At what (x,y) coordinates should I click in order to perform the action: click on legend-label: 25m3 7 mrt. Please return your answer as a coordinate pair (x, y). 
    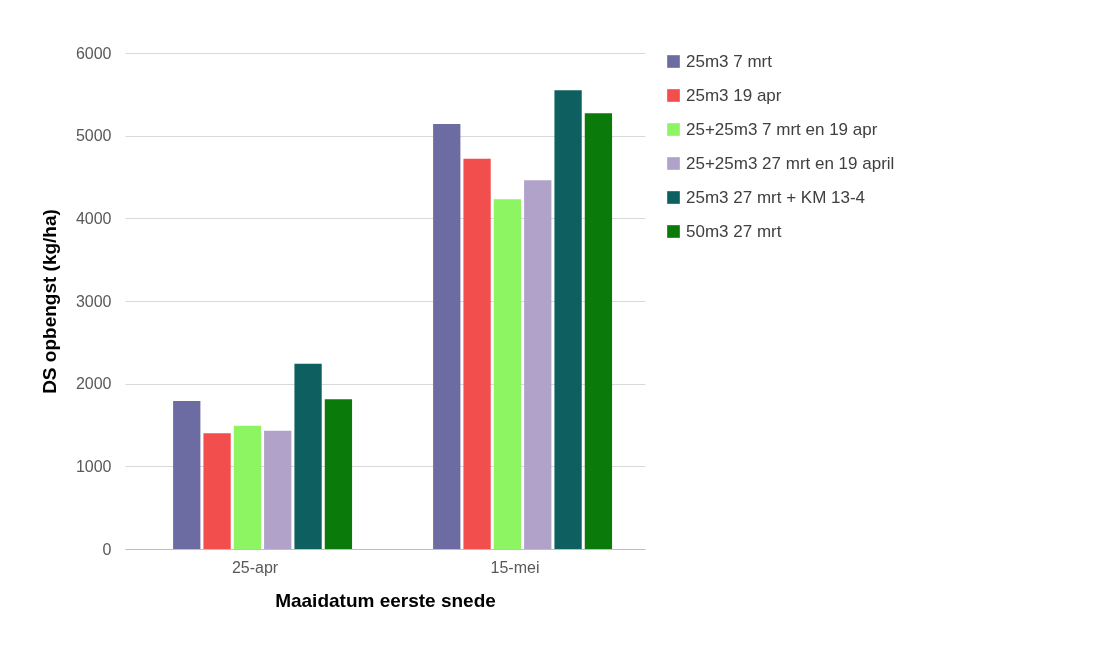
    Looking at the image, I should click on (729, 61).